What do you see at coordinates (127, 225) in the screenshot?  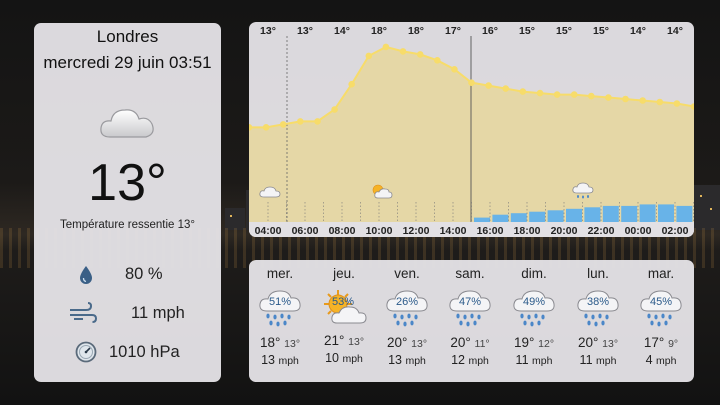 I see `feels-like-text: Température ressentie 13°` at bounding box center [127, 225].